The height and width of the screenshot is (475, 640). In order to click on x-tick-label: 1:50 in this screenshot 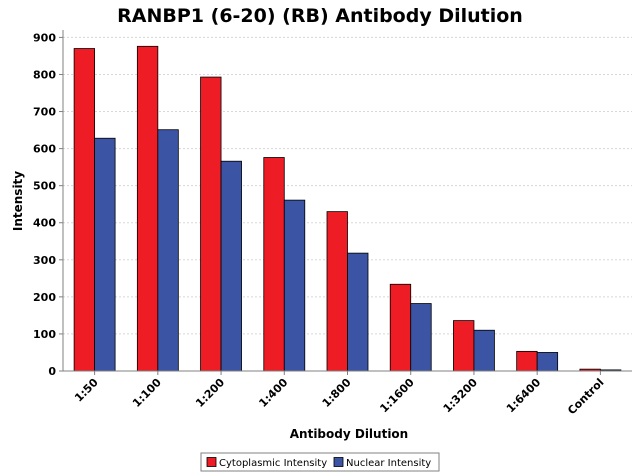, I will do `click(86, 390)`.